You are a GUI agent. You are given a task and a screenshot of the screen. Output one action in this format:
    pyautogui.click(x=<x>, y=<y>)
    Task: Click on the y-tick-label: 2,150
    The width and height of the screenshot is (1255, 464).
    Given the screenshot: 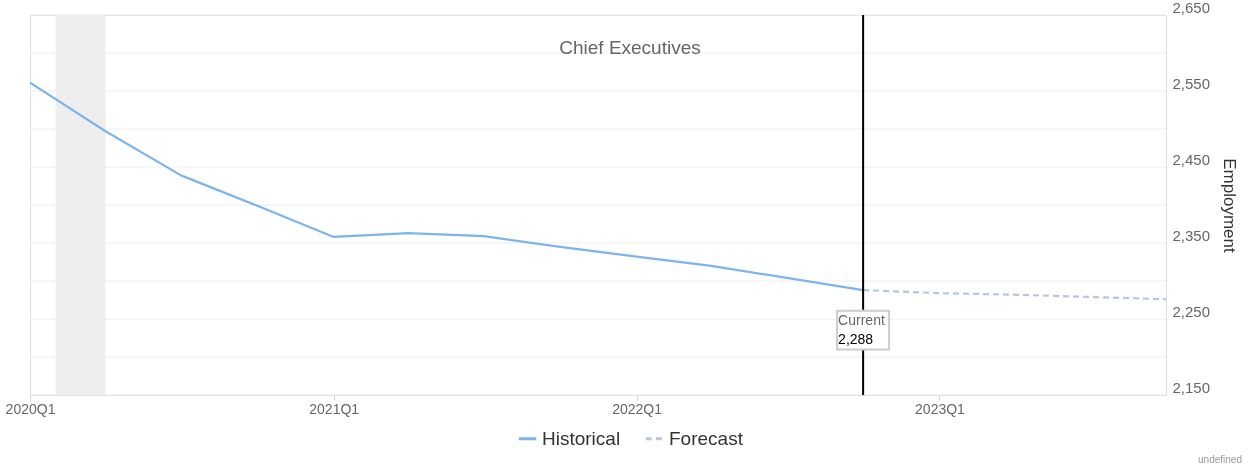 What is the action you would take?
    pyautogui.click(x=1191, y=387)
    